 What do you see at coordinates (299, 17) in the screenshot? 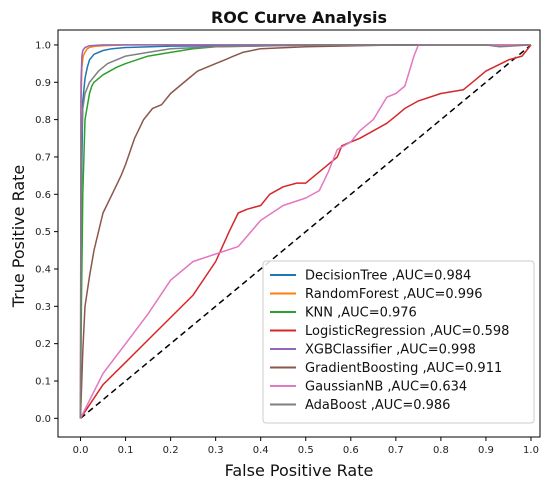
I see `chart-title: ROC Curve Analysis` at bounding box center [299, 17].